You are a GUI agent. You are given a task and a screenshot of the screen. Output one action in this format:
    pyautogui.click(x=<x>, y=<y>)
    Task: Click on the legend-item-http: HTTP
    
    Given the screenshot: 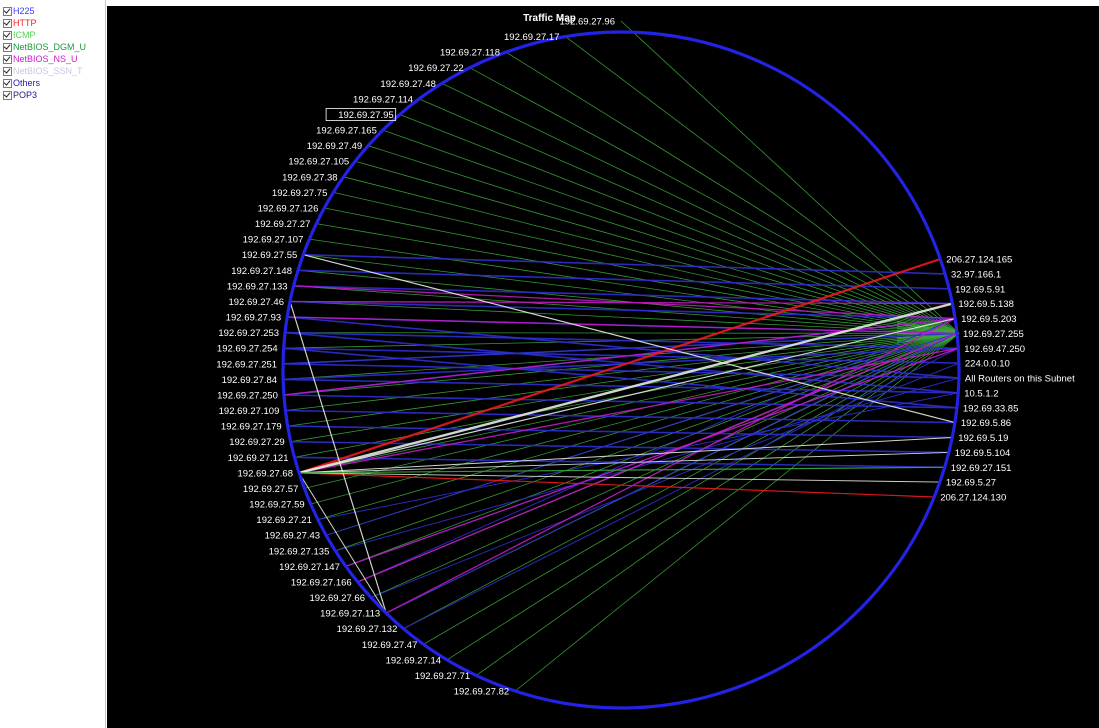 What is the action you would take?
    pyautogui.click(x=54, y=23)
    